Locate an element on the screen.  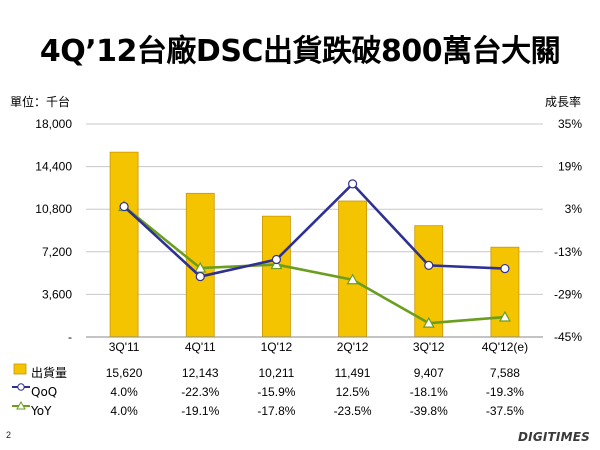
data-label: -19.1% is located at coordinates (200, 411).